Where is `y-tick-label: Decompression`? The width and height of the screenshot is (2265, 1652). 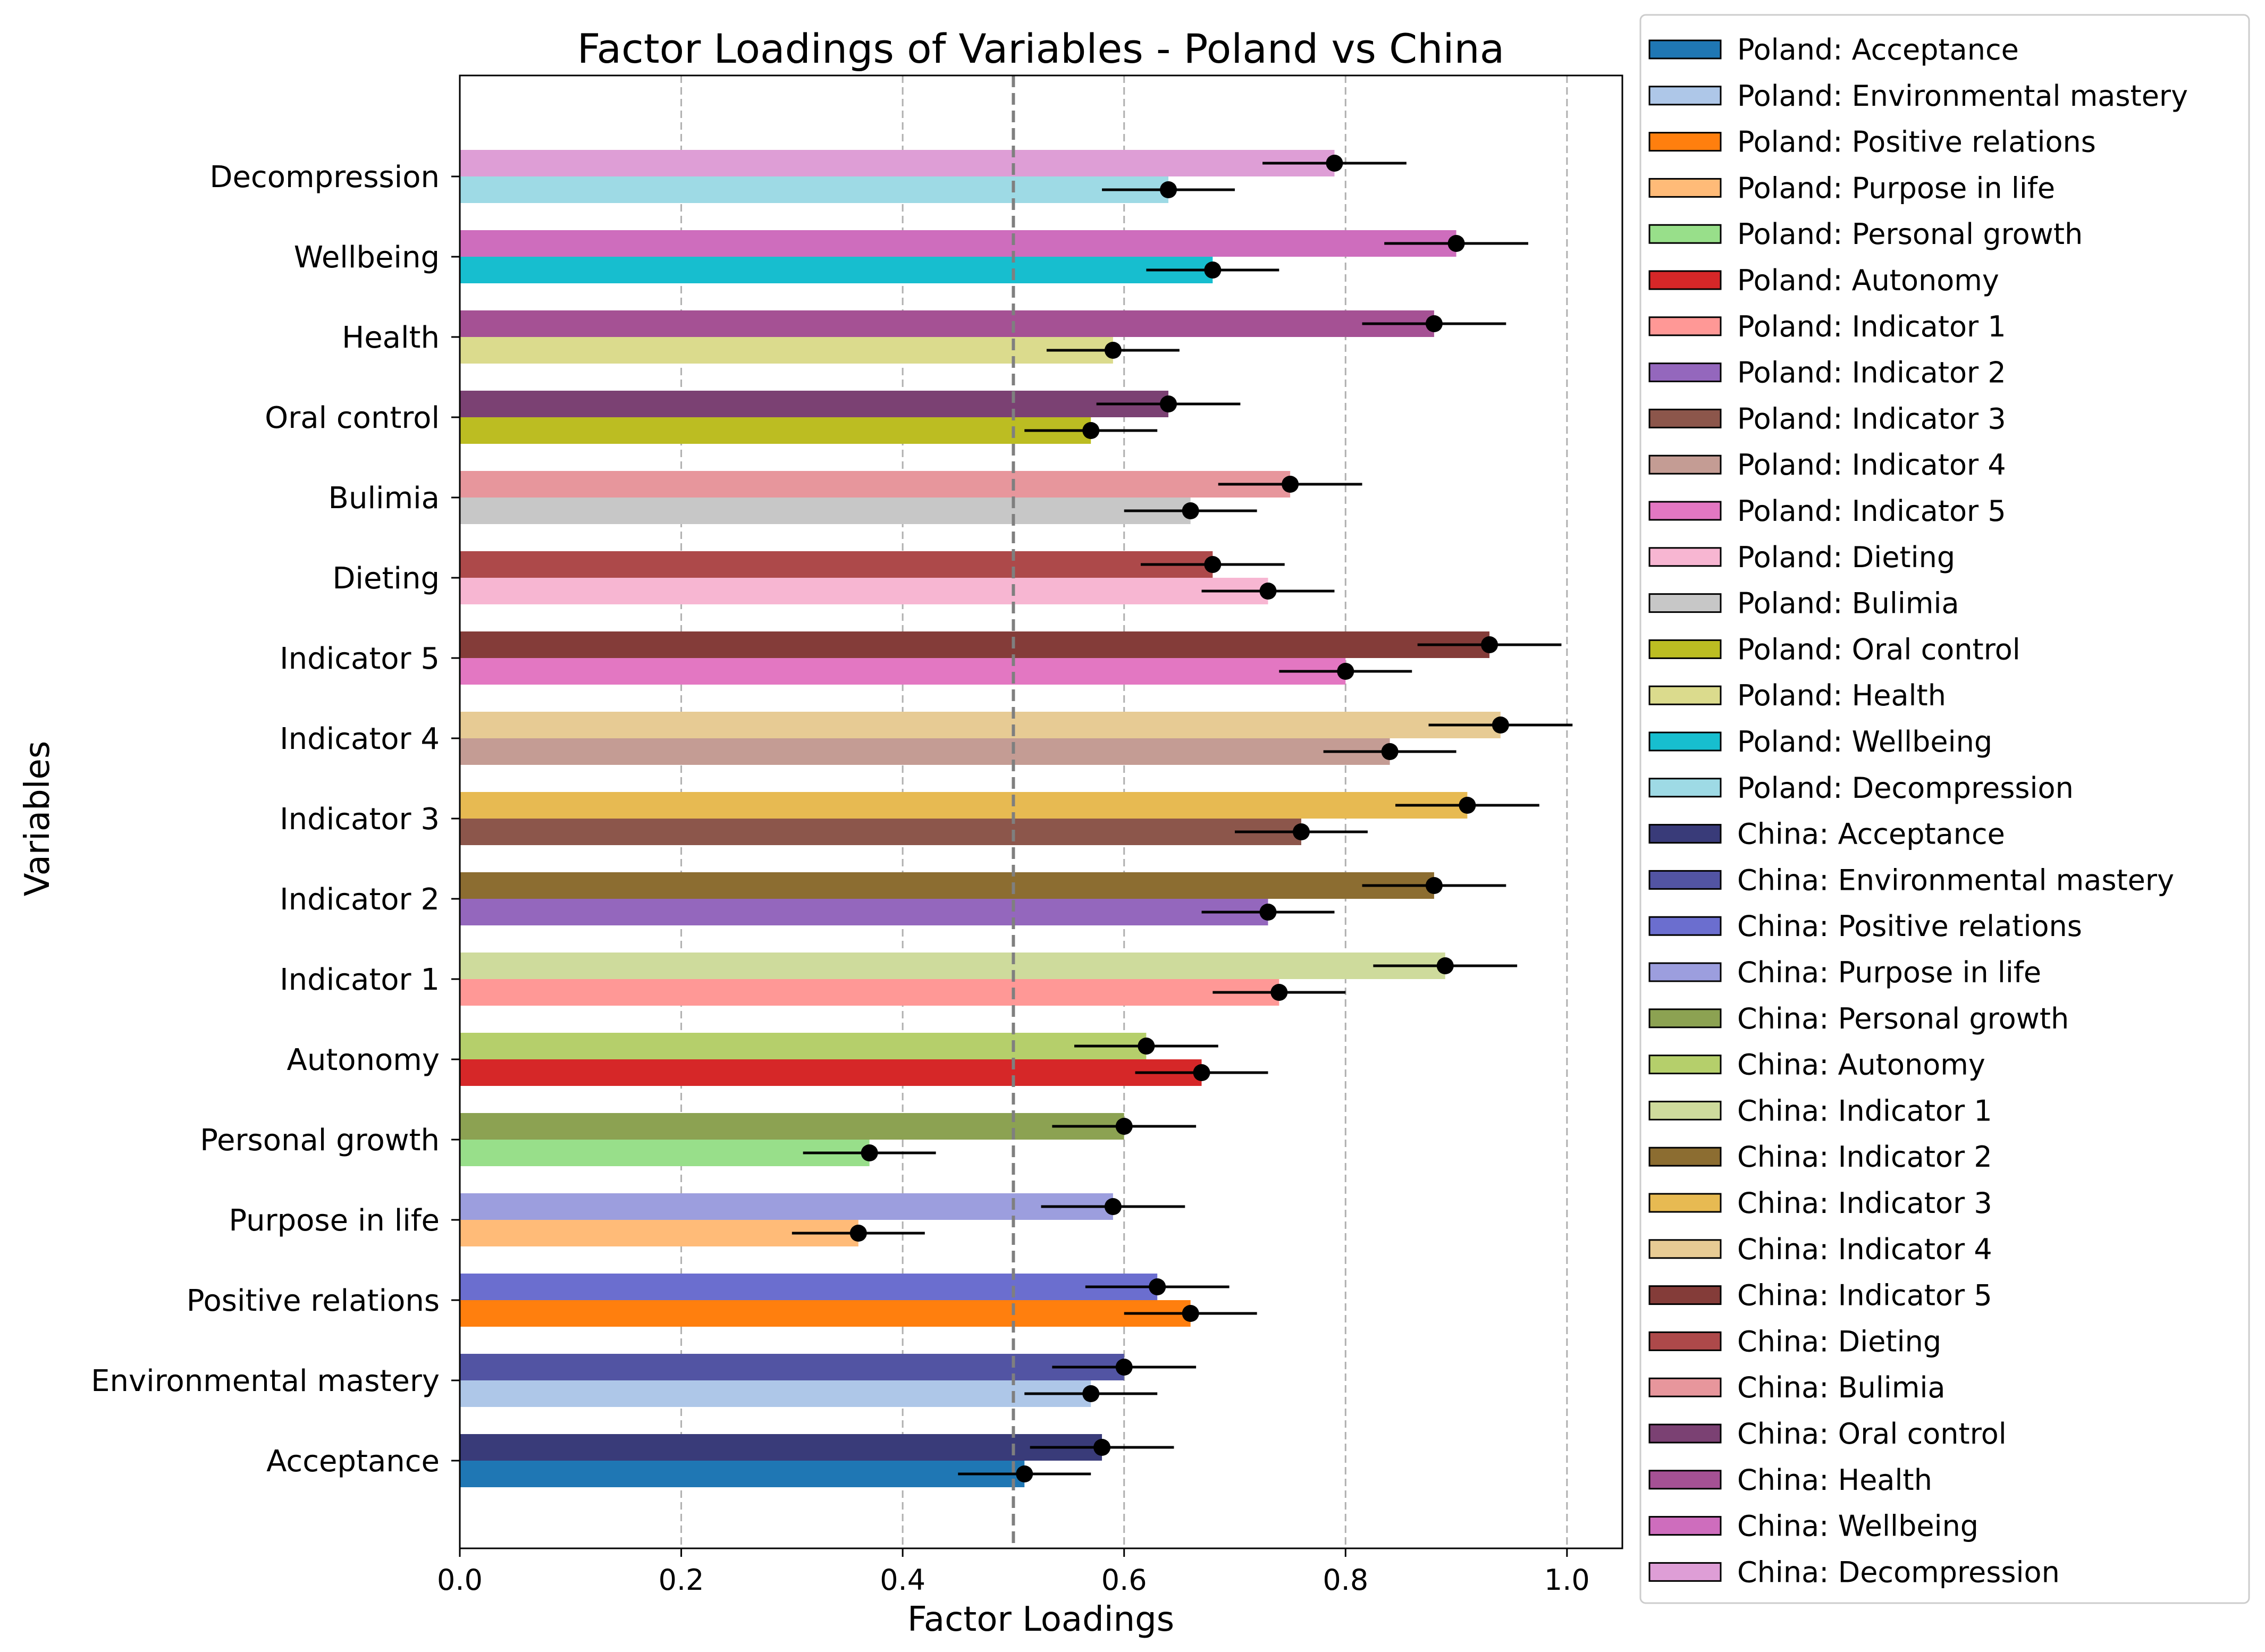
y-tick-label: Decompression is located at coordinates (324, 177).